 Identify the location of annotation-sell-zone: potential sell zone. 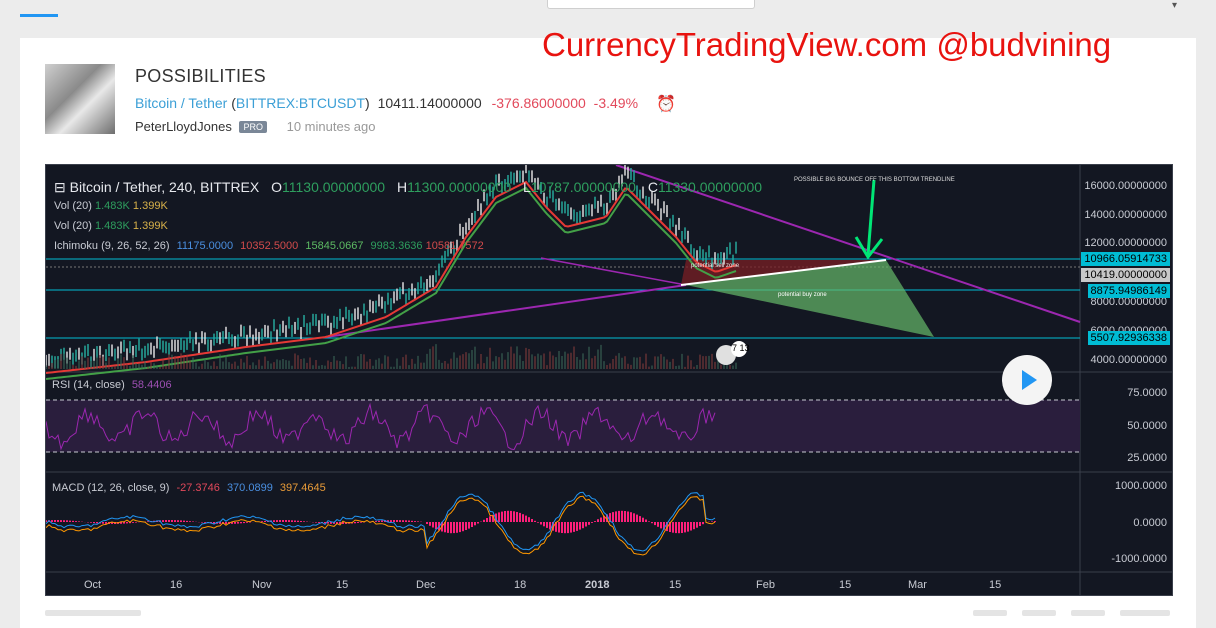
(715, 266).